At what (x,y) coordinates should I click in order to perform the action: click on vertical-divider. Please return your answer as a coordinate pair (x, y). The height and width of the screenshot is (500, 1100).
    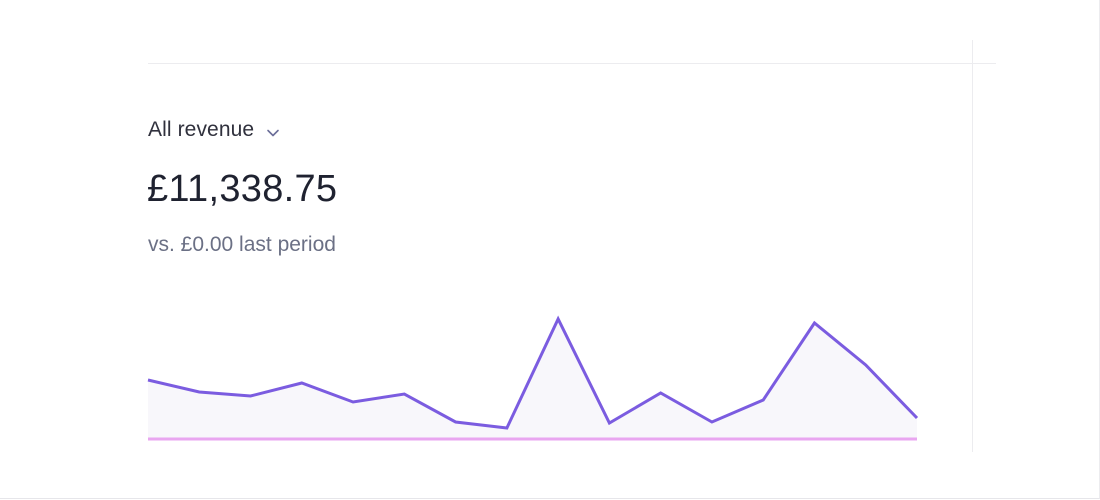
    Looking at the image, I should click on (972, 246).